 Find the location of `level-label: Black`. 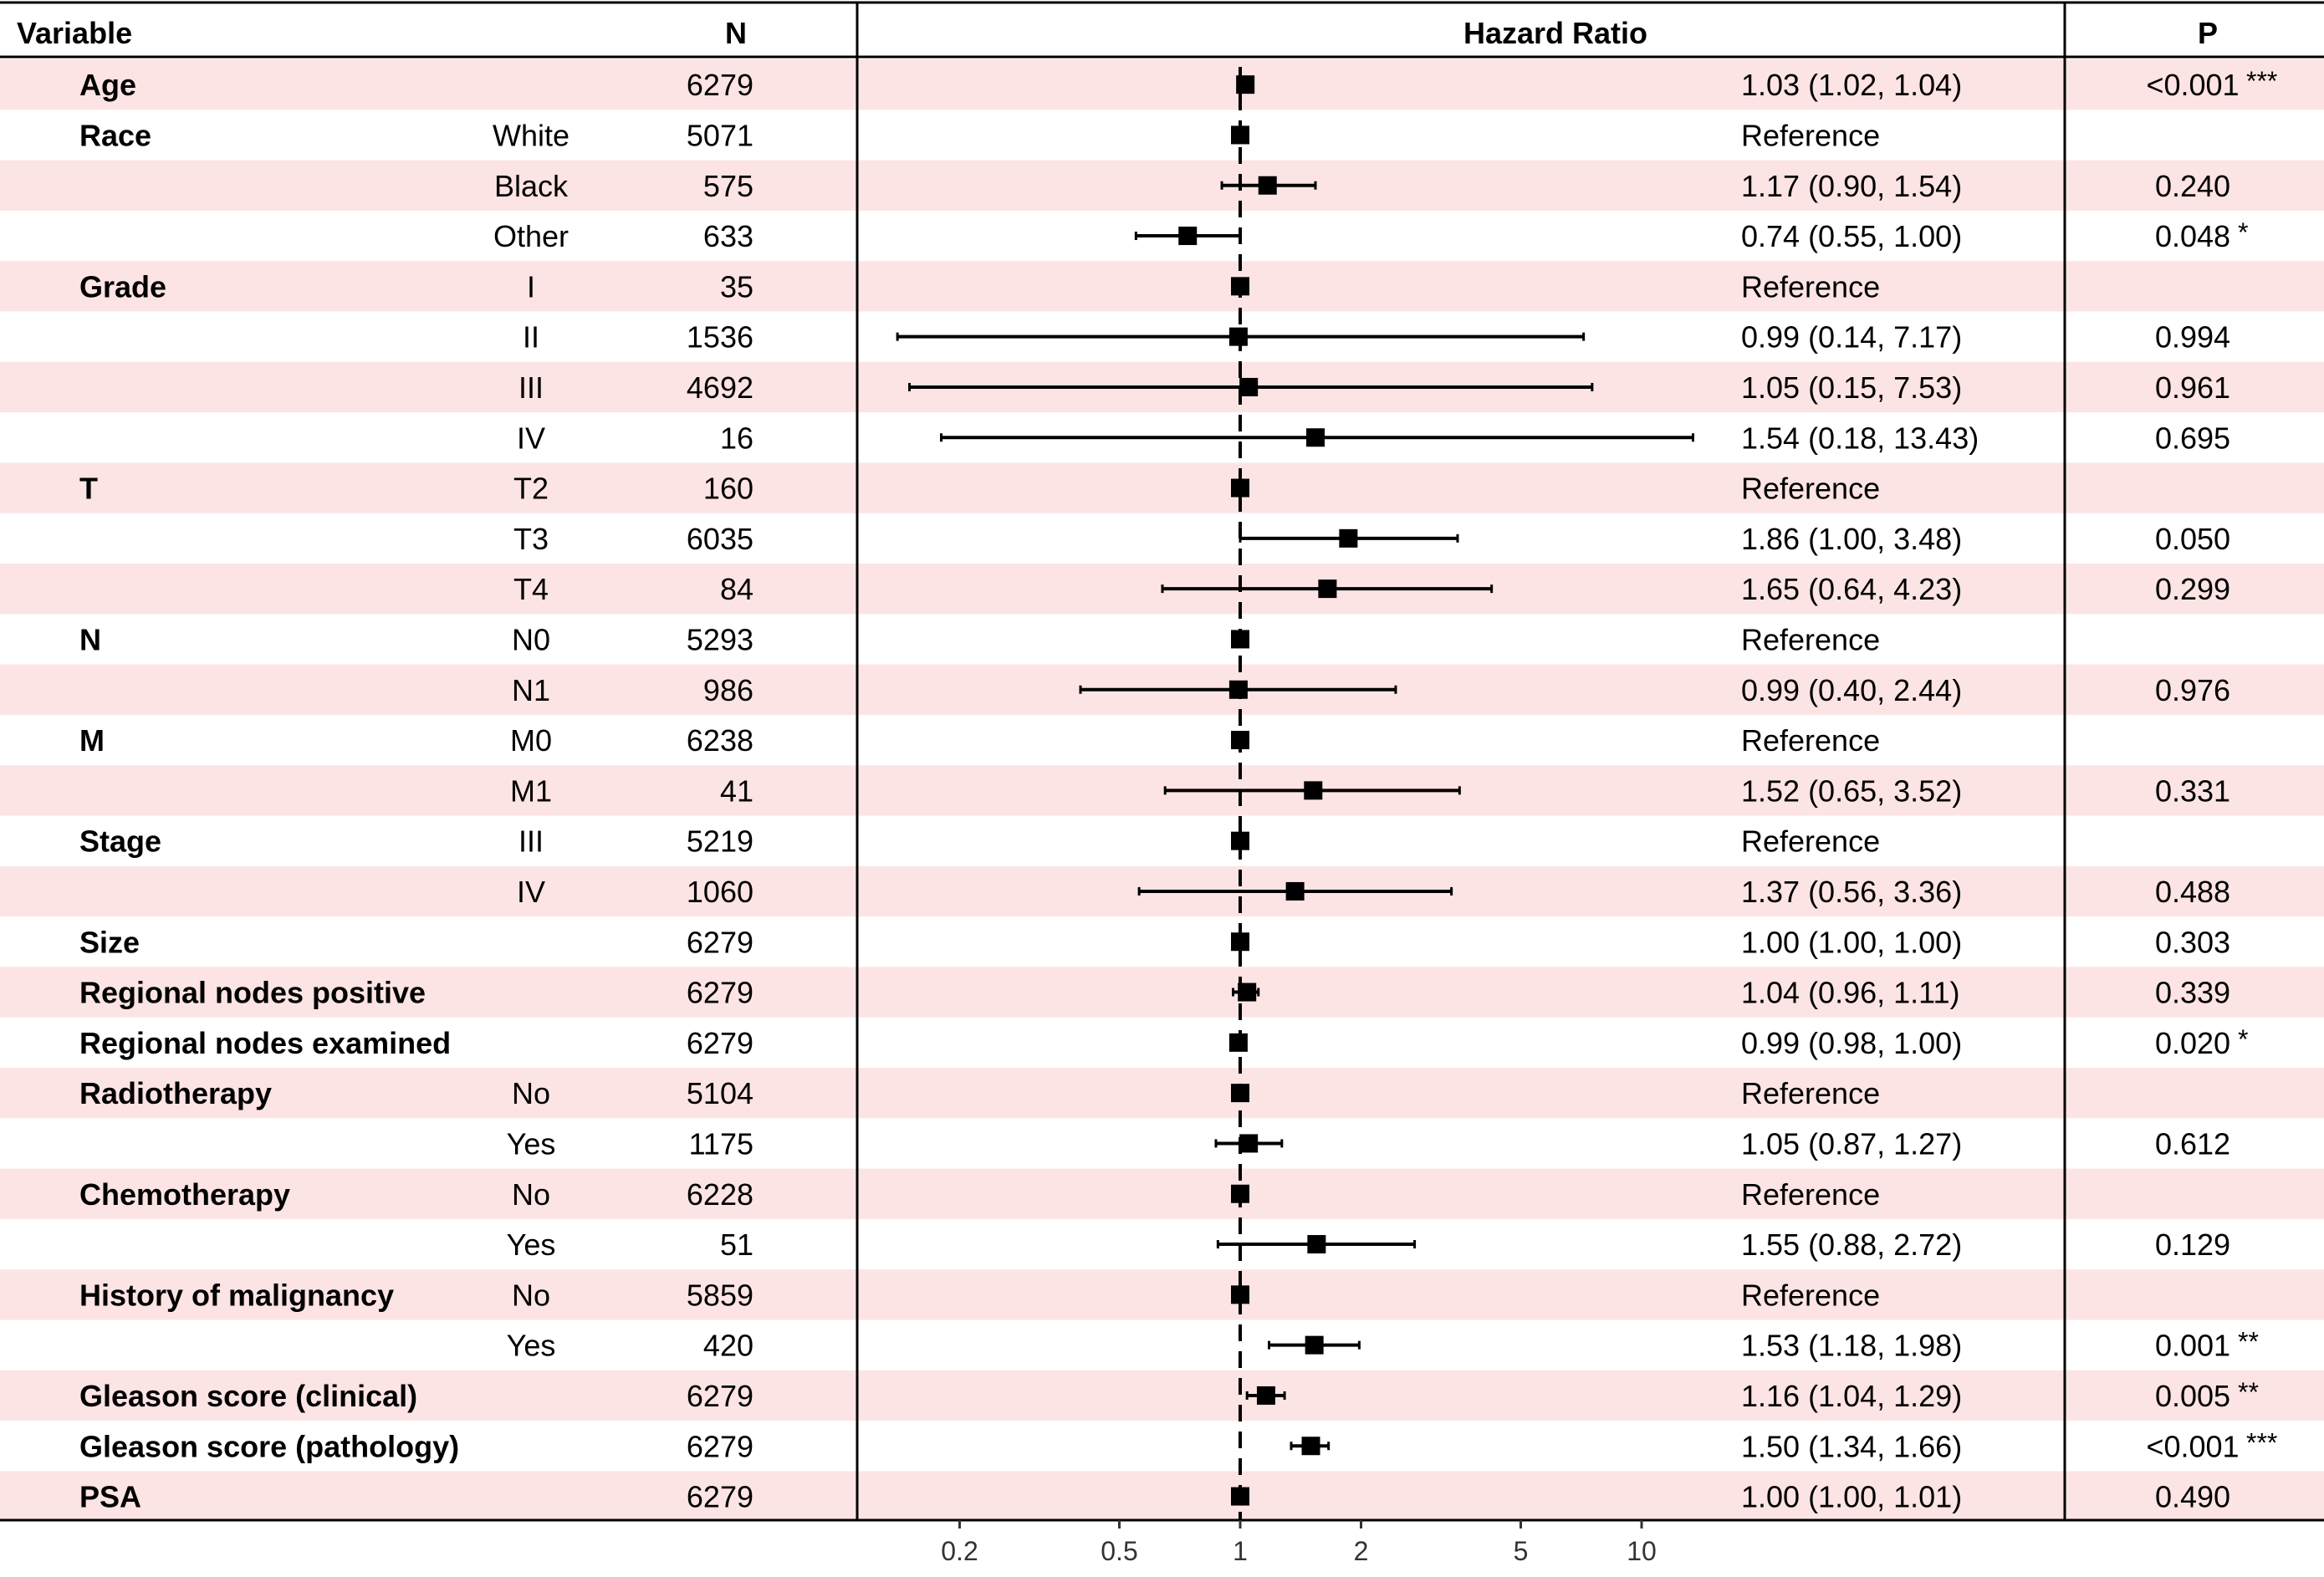

level-label: Black is located at coordinates (531, 186).